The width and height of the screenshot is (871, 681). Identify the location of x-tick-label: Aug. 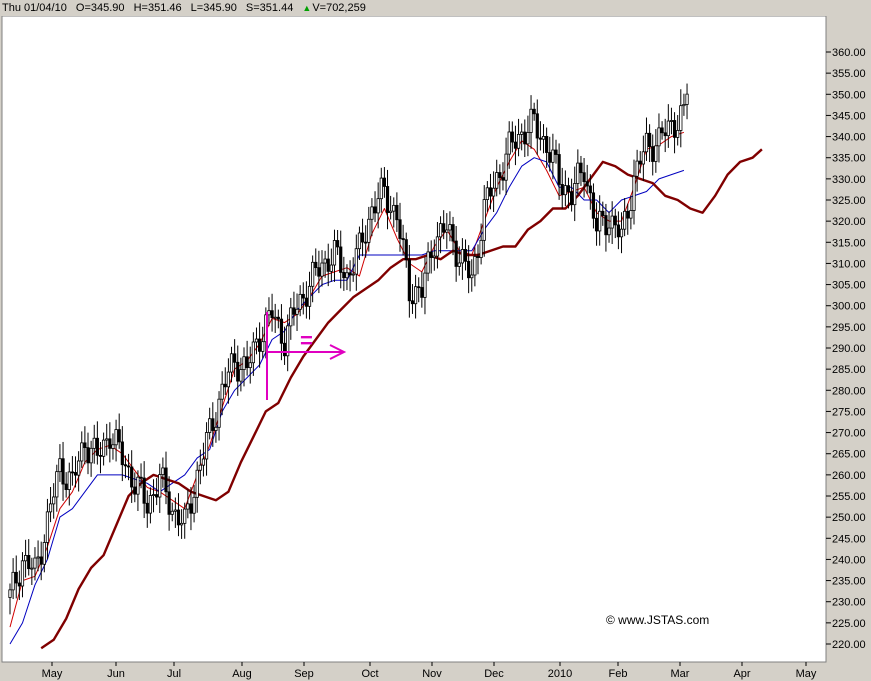
(242, 674).